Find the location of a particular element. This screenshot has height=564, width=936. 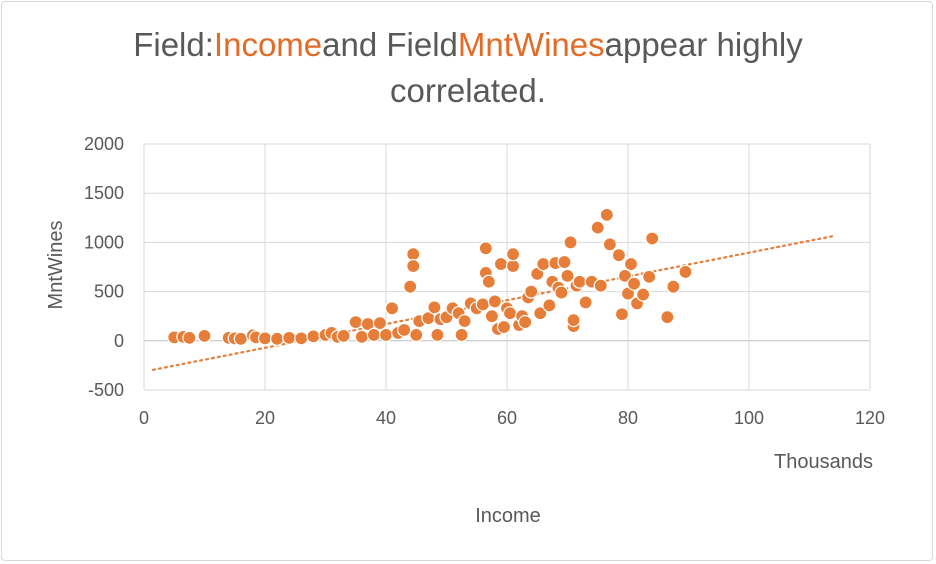

x-tick-label: 60 is located at coordinates (507, 418).